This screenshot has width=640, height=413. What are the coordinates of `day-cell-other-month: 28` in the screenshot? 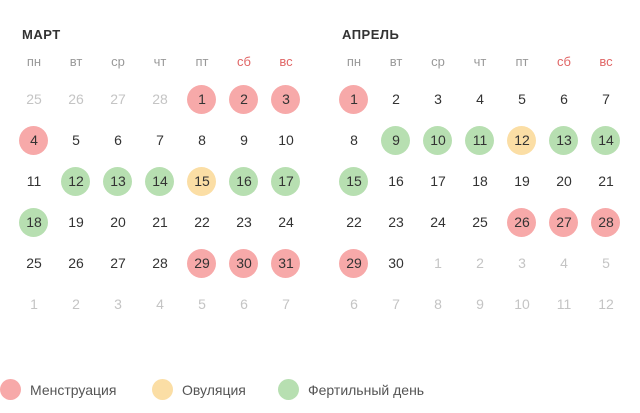 It's located at (160, 99).